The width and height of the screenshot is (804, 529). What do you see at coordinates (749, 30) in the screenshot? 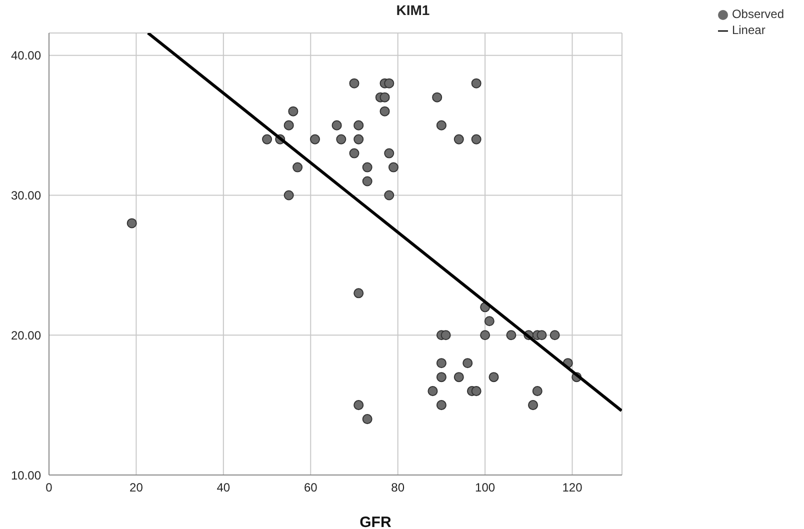
I see `legend-label: Linear` at bounding box center [749, 30].